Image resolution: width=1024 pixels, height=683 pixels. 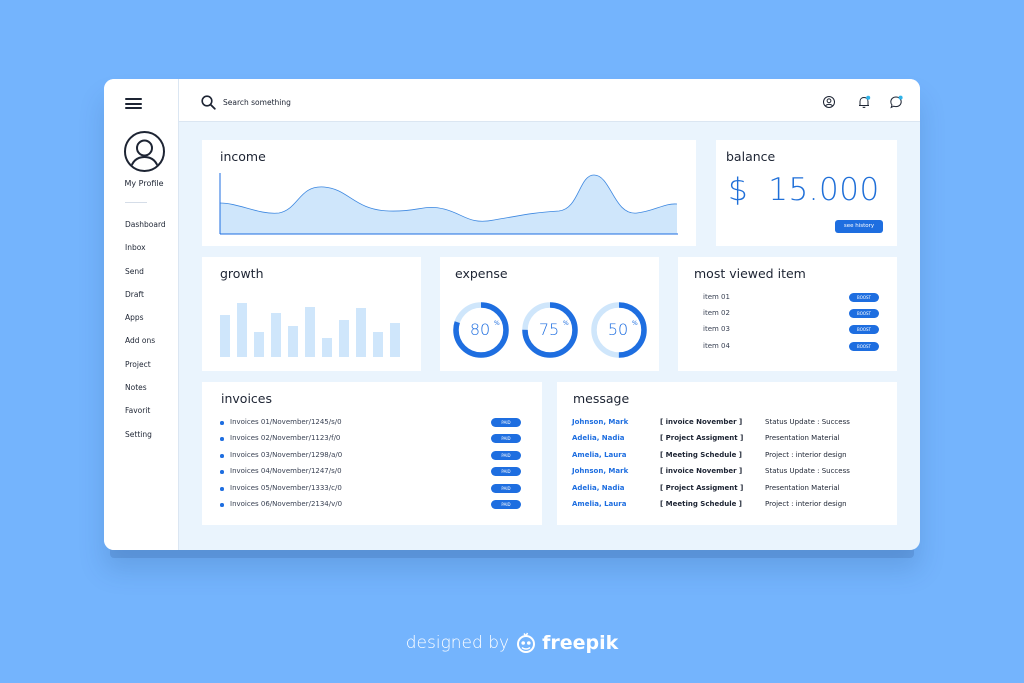 What do you see at coordinates (457, 643) in the screenshot?
I see `footer-prefix: designed by` at bounding box center [457, 643].